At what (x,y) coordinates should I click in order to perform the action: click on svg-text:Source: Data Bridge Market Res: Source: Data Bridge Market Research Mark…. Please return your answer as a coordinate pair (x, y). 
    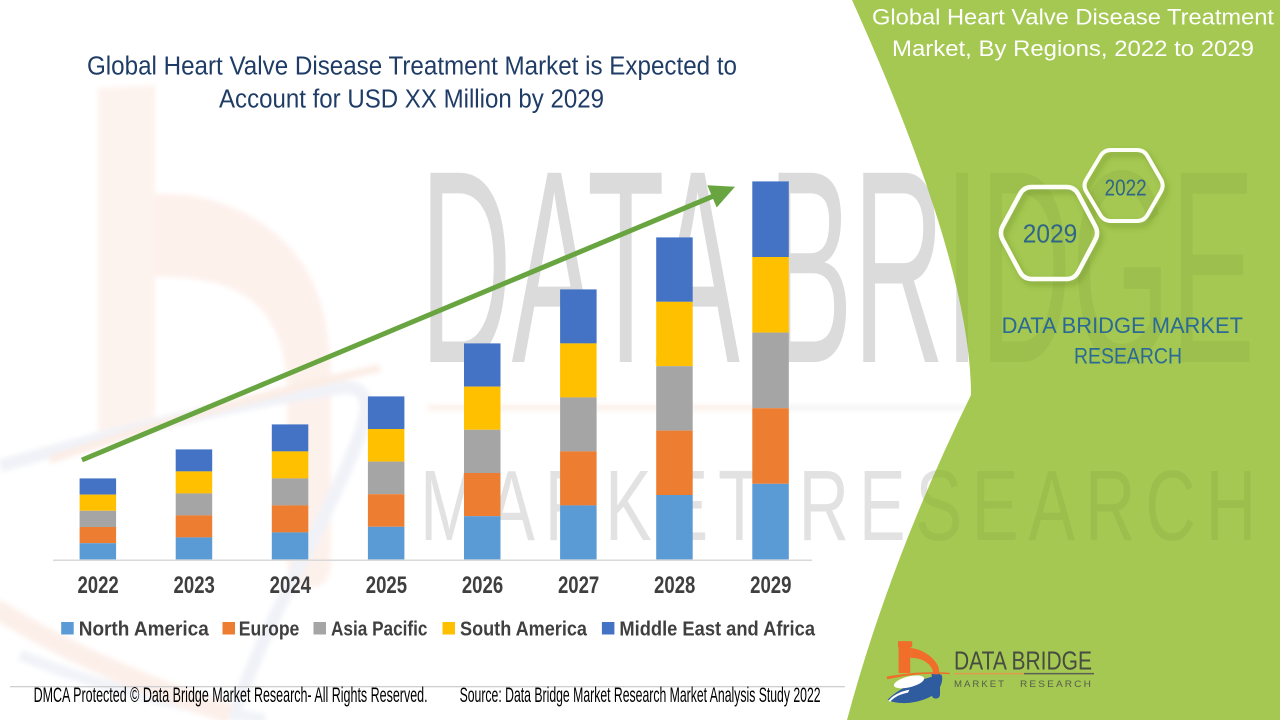
    Looking at the image, I should click on (640, 695).